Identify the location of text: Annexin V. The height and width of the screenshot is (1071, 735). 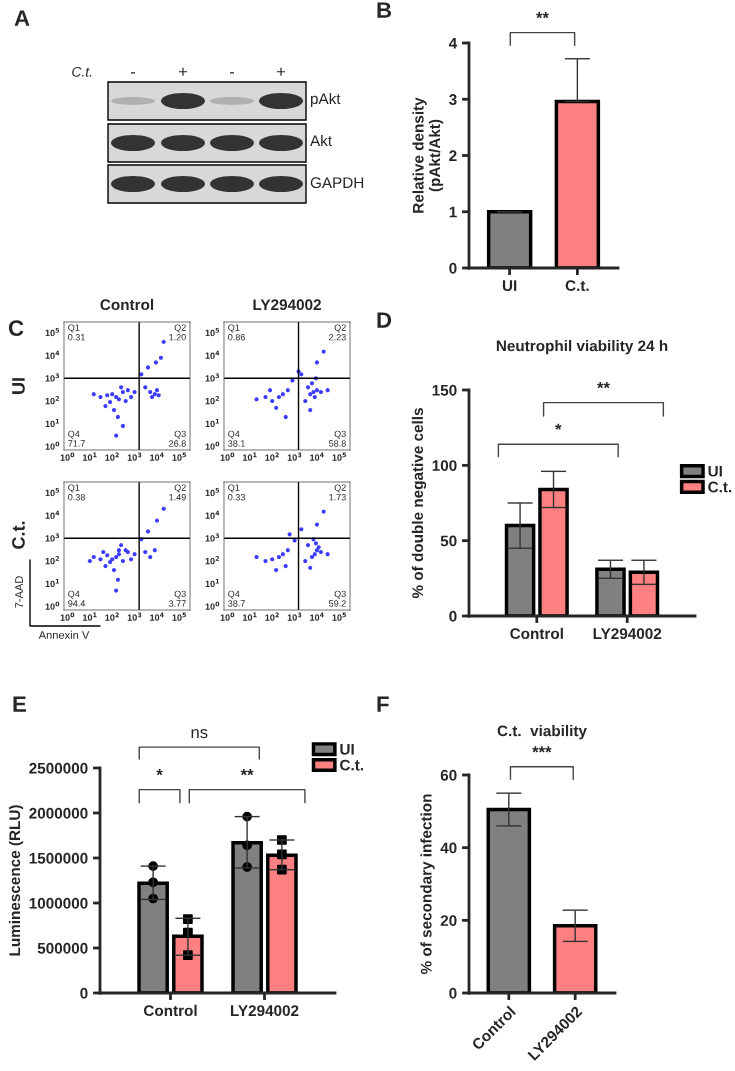
(64, 634).